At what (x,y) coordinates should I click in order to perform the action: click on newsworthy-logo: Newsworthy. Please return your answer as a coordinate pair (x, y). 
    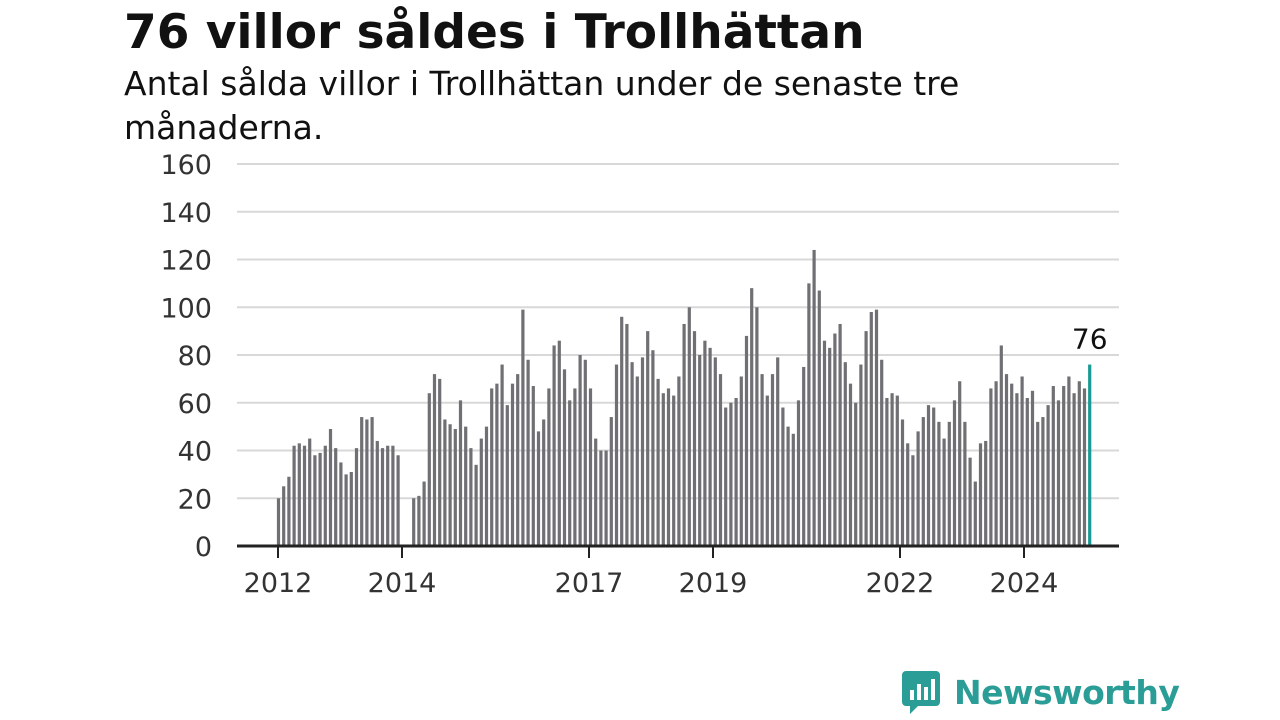
    Looking at the image, I should click on (1040, 692).